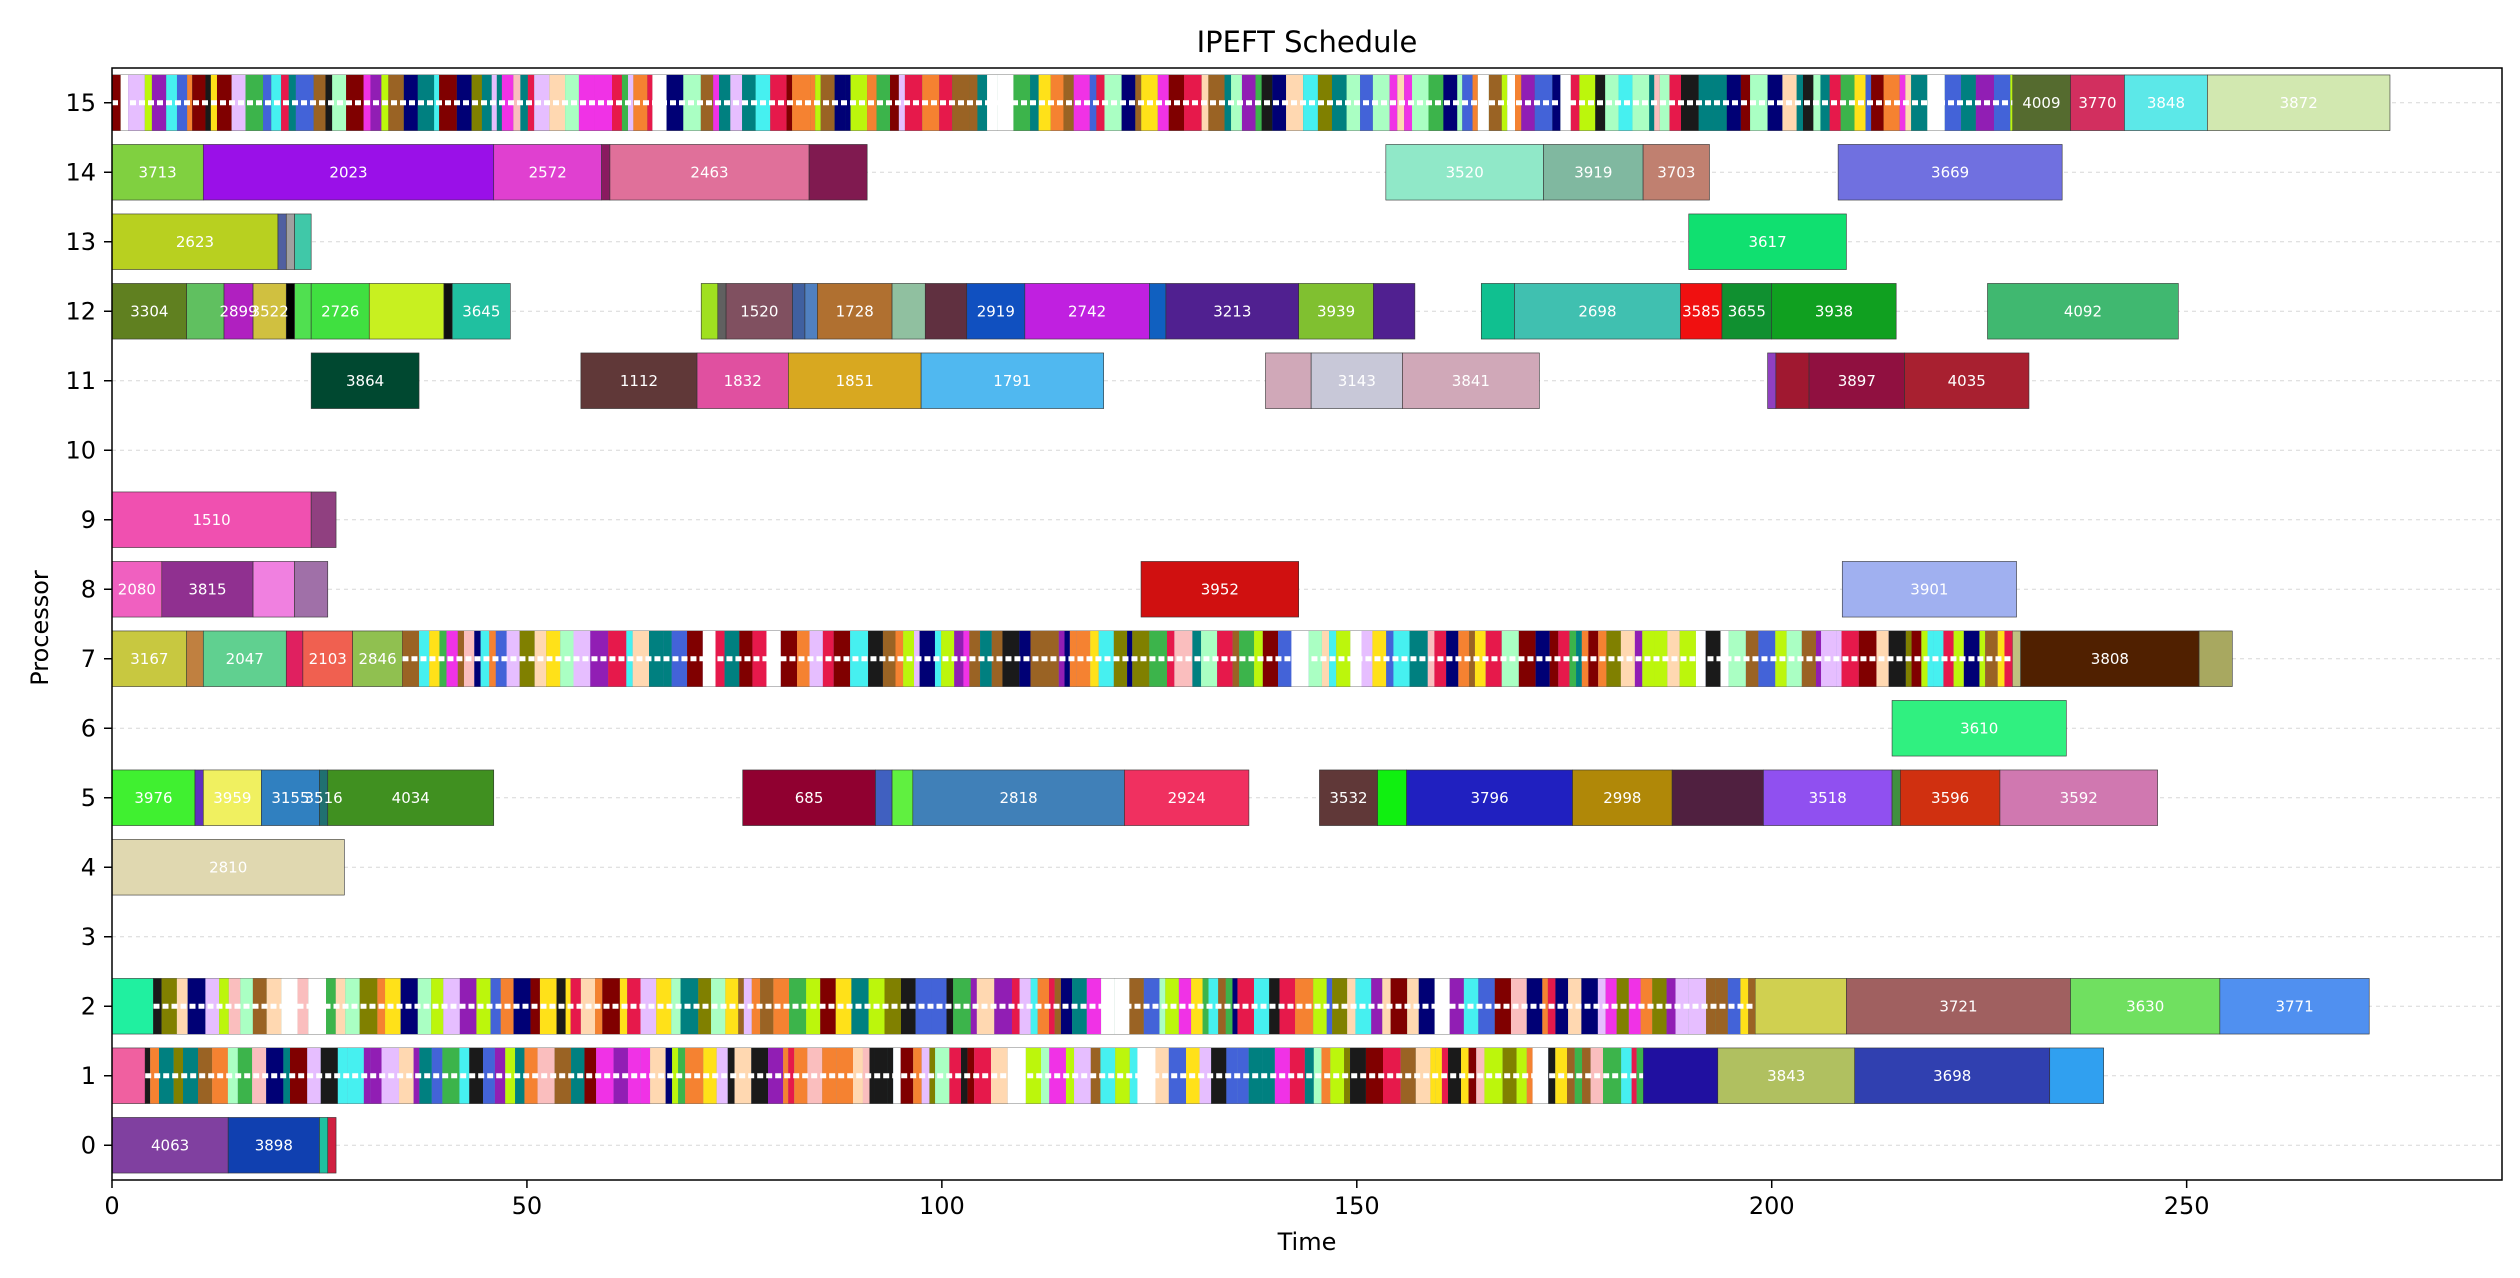 The height and width of the screenshot is (1278, 2520). Describe the element at coordinates (1087, 311) in the screenshot. I see `task-label: 2742` at that location.